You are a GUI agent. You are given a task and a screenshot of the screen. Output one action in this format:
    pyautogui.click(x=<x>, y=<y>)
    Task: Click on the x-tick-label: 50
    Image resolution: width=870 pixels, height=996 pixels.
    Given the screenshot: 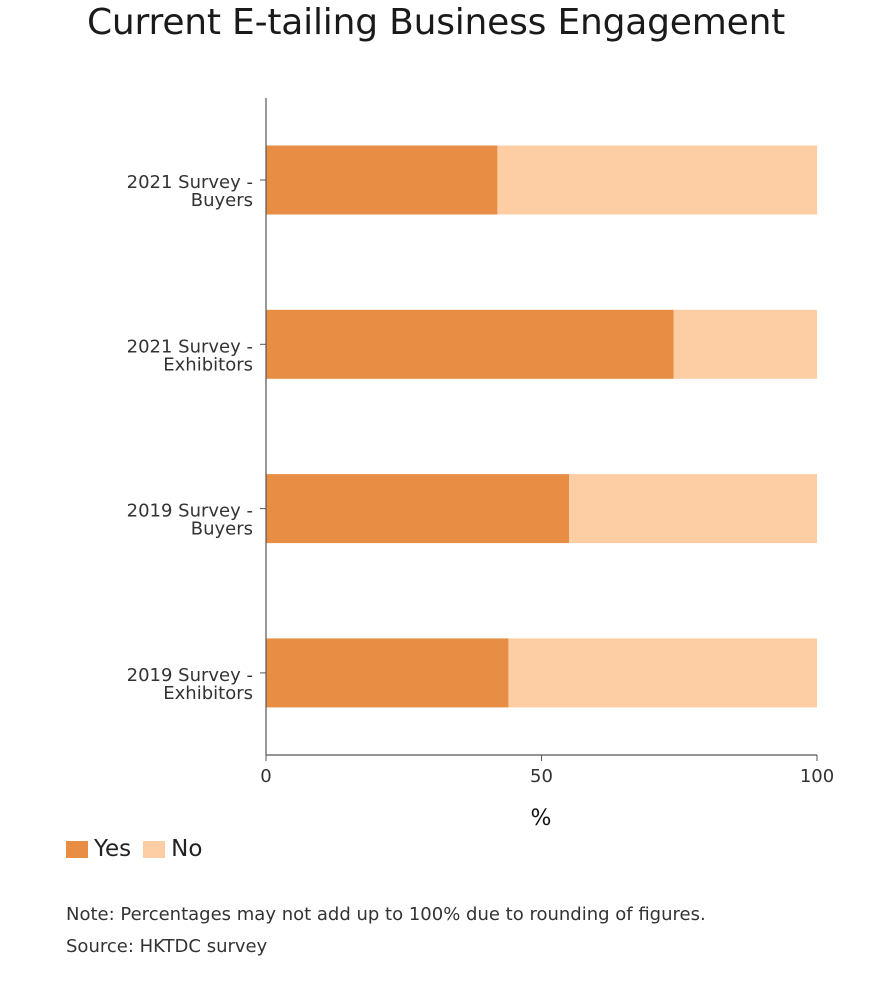 What is the action you would take?
    pyautogui.click(x=541, y=776)
    